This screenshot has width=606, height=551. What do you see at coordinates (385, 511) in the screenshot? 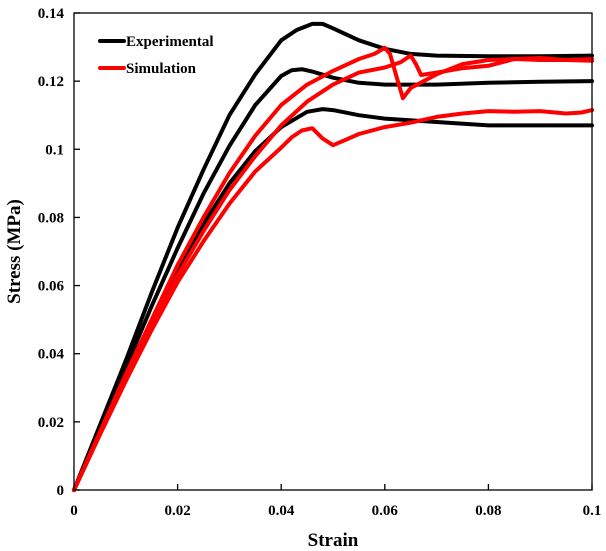
I see `x-tick-label: 0.06` at bounding box center [385, 511].